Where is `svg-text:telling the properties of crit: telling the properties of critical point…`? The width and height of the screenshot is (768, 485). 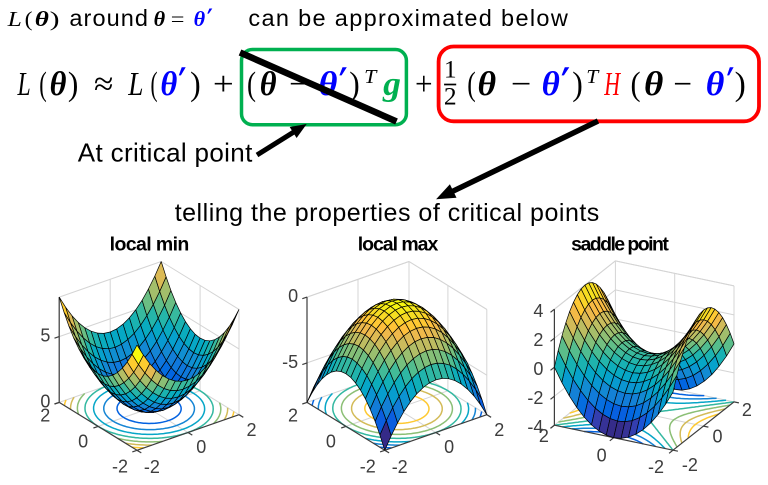 svg-text:telling the properties of crit: telling the properties of critical point… is located at coordinates (387, 213).